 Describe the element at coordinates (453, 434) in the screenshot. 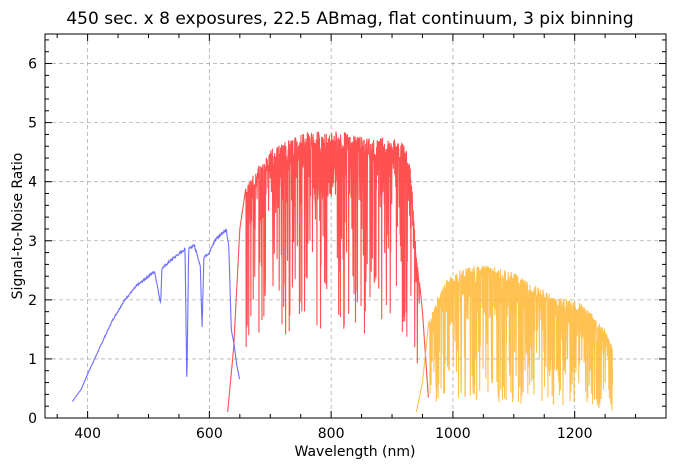

I see `x-tick-label-1000: 1000` at that location.